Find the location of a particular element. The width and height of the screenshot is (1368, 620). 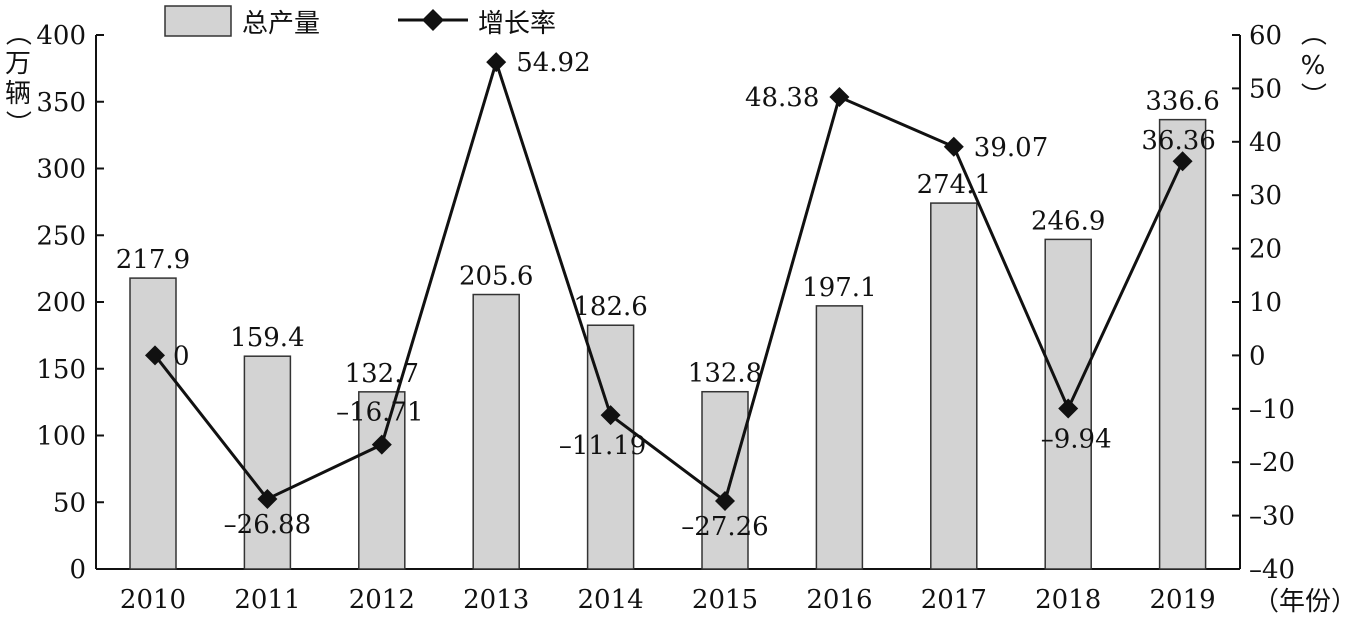

right-tick-label: –30 is located at coordinates (1272, 517).